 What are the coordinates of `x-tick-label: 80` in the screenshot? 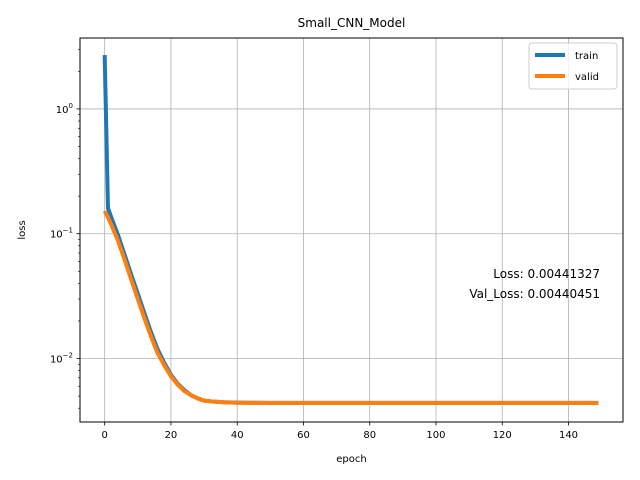 It's located at (369, 435).